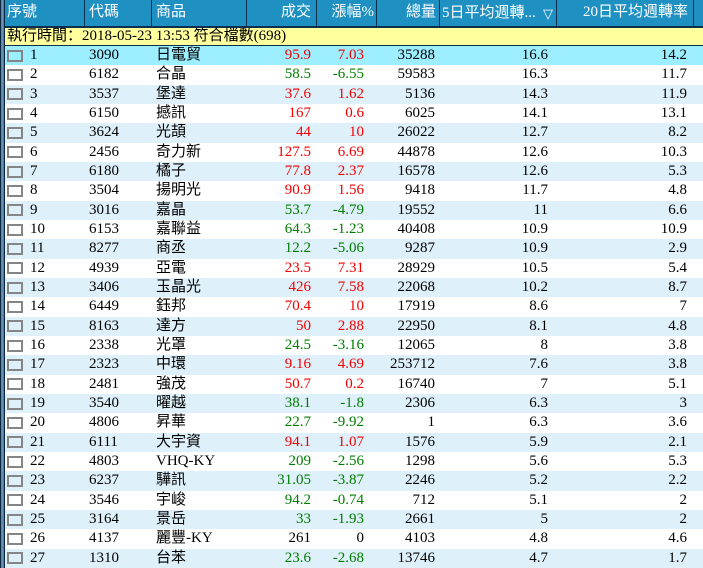  Describe the element at coordinates (118, 13) in the screenshot. I see `column-header-code: 代碼` at that location.